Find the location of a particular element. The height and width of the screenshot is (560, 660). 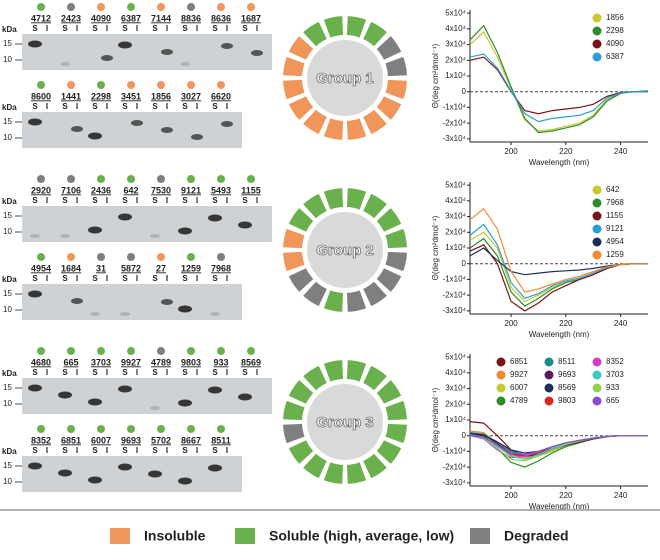

lane-id: 6007 is located at coordinates (101, 440).